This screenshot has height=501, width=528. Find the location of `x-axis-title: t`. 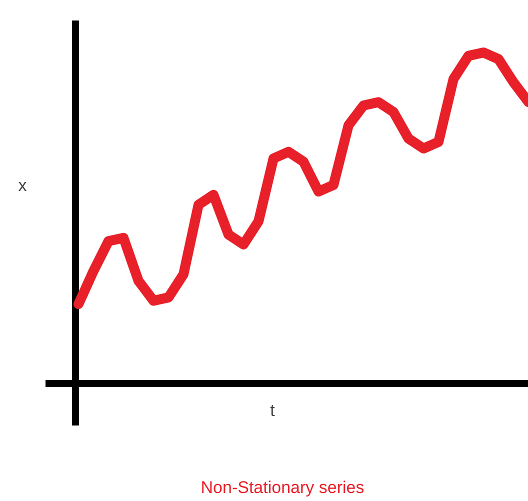

x-axis-title: t is located at coordinates (273, 410).